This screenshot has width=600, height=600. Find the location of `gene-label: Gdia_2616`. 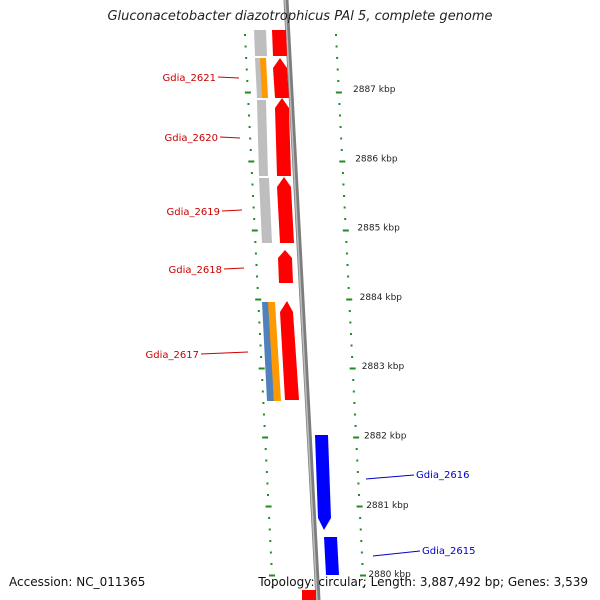

gene-label: Gdia_2616 is located at coordinates (442, 475).